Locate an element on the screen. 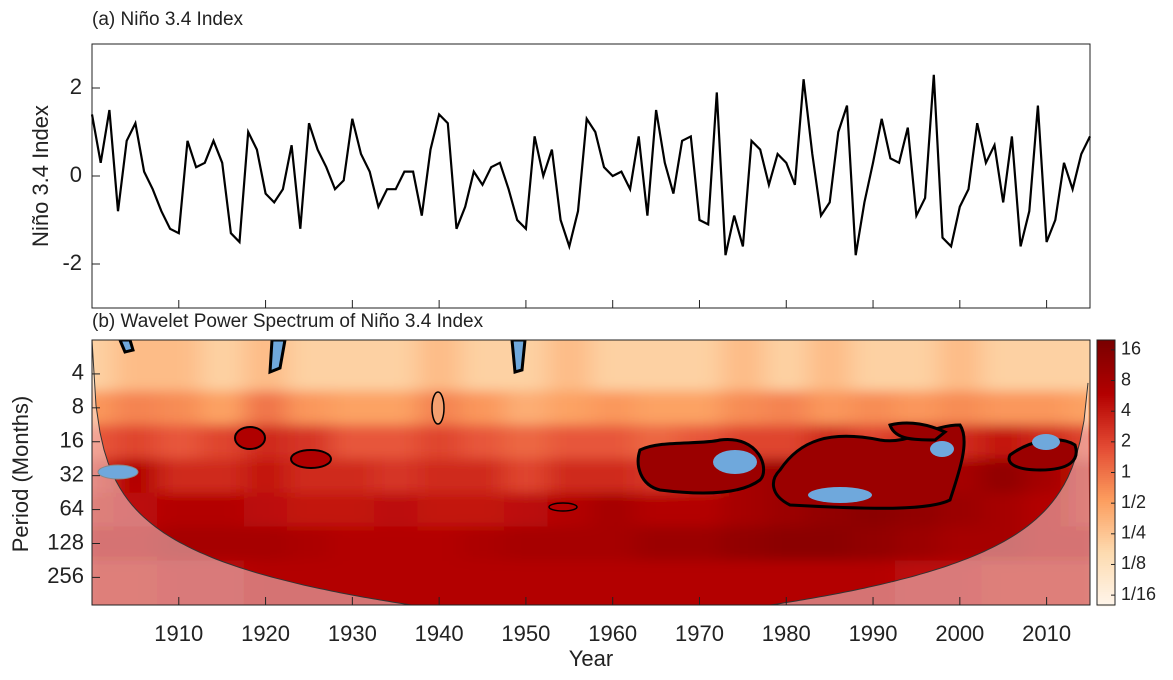  coi-patch is located at coordinates (118, 472).